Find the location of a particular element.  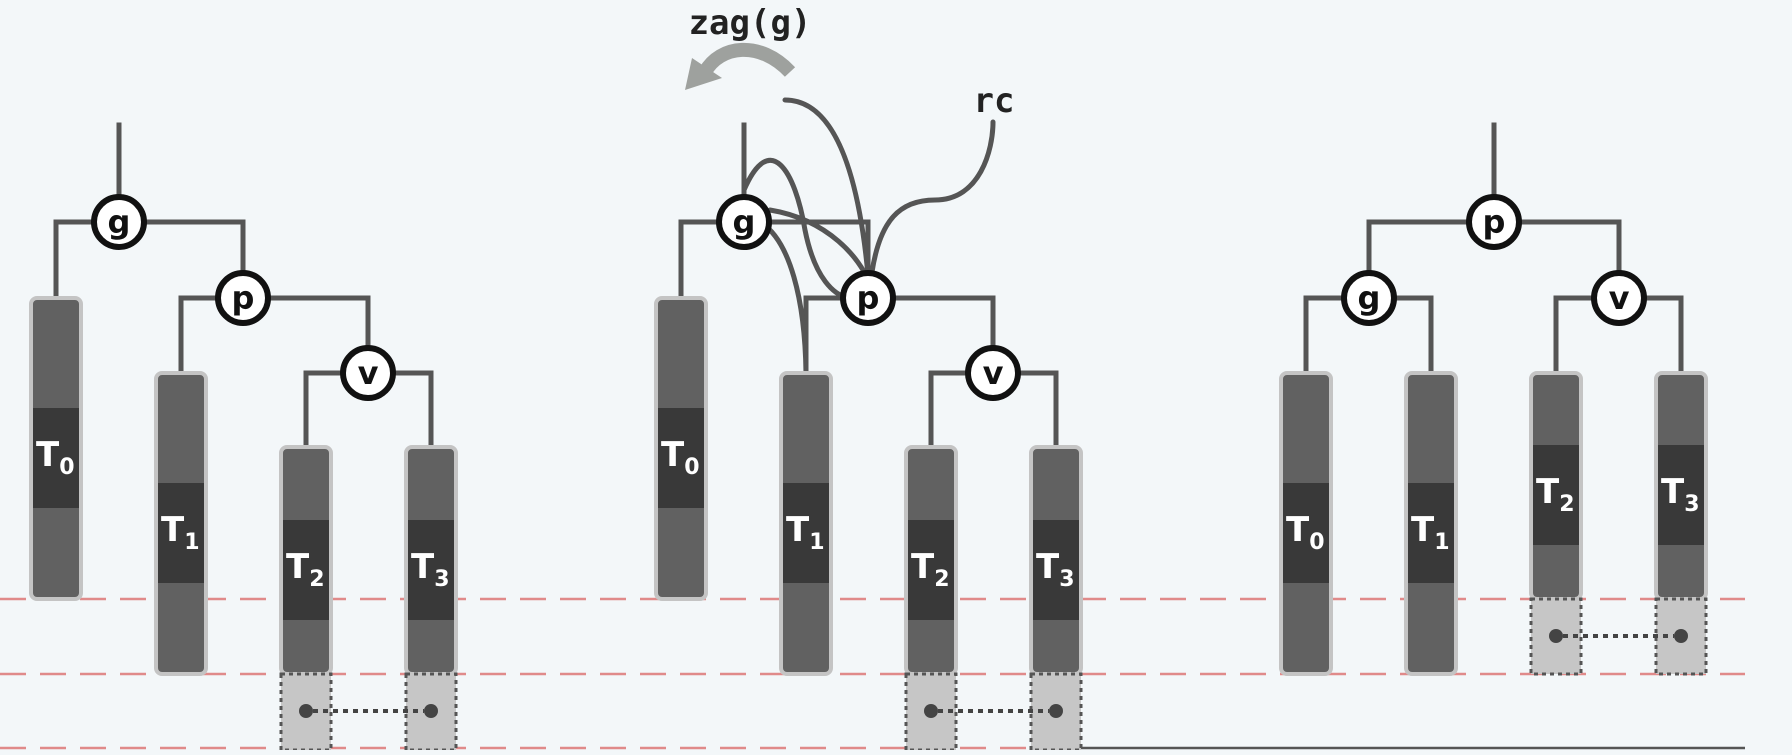

subtree-t1-before: T1 is located at coordinates (181, 523).